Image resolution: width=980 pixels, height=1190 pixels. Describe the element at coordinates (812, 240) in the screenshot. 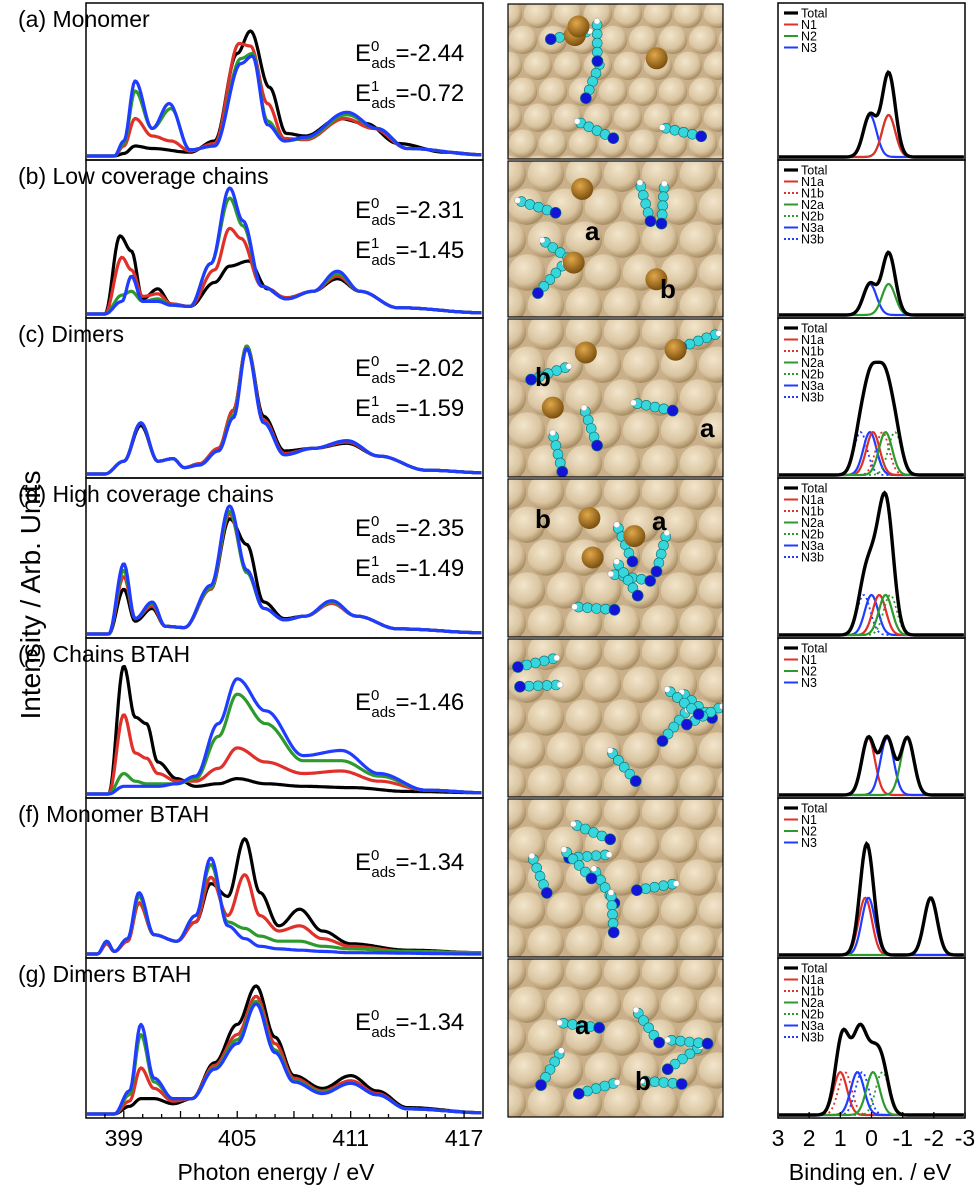

I see `xps-legend-label: N3b` at that location.